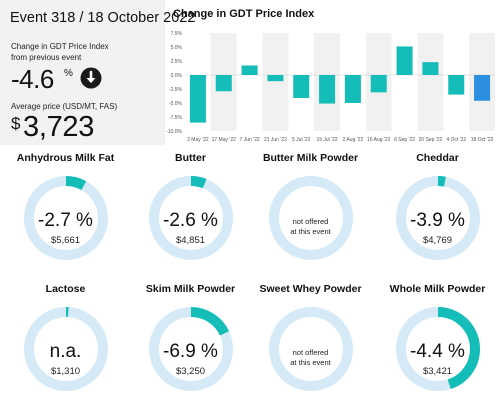  I want to click on x-tick-label: 7 Jun '22, so click(250, 140).